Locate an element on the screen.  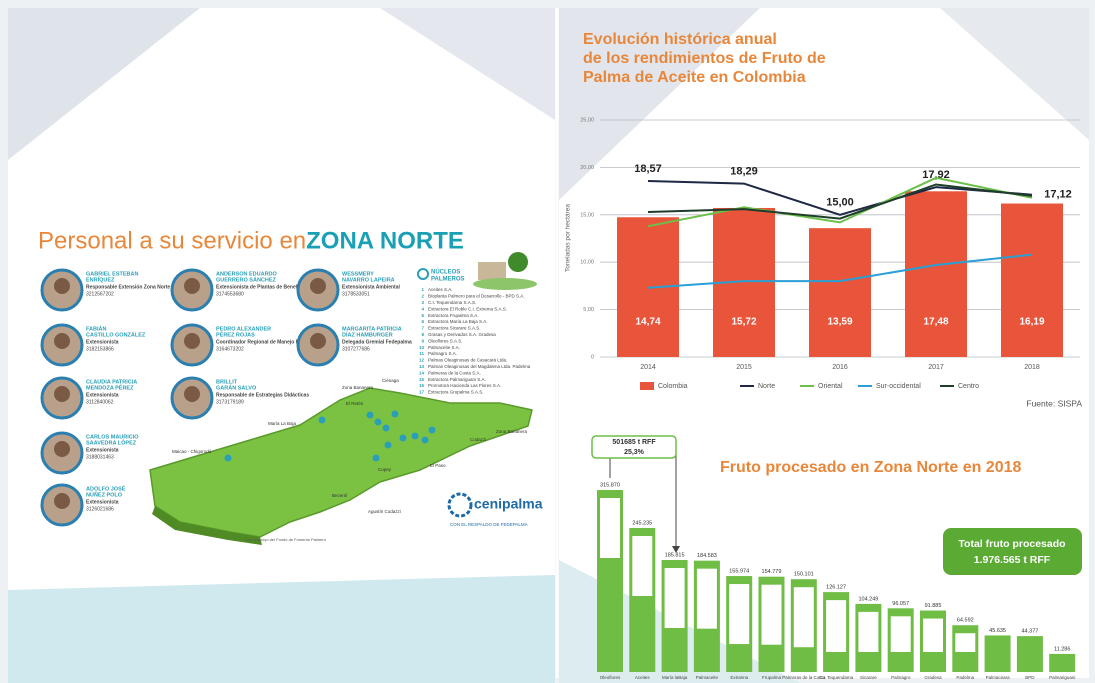
callout-title: Total fruto procesado is located at coordinates (1011, 544).